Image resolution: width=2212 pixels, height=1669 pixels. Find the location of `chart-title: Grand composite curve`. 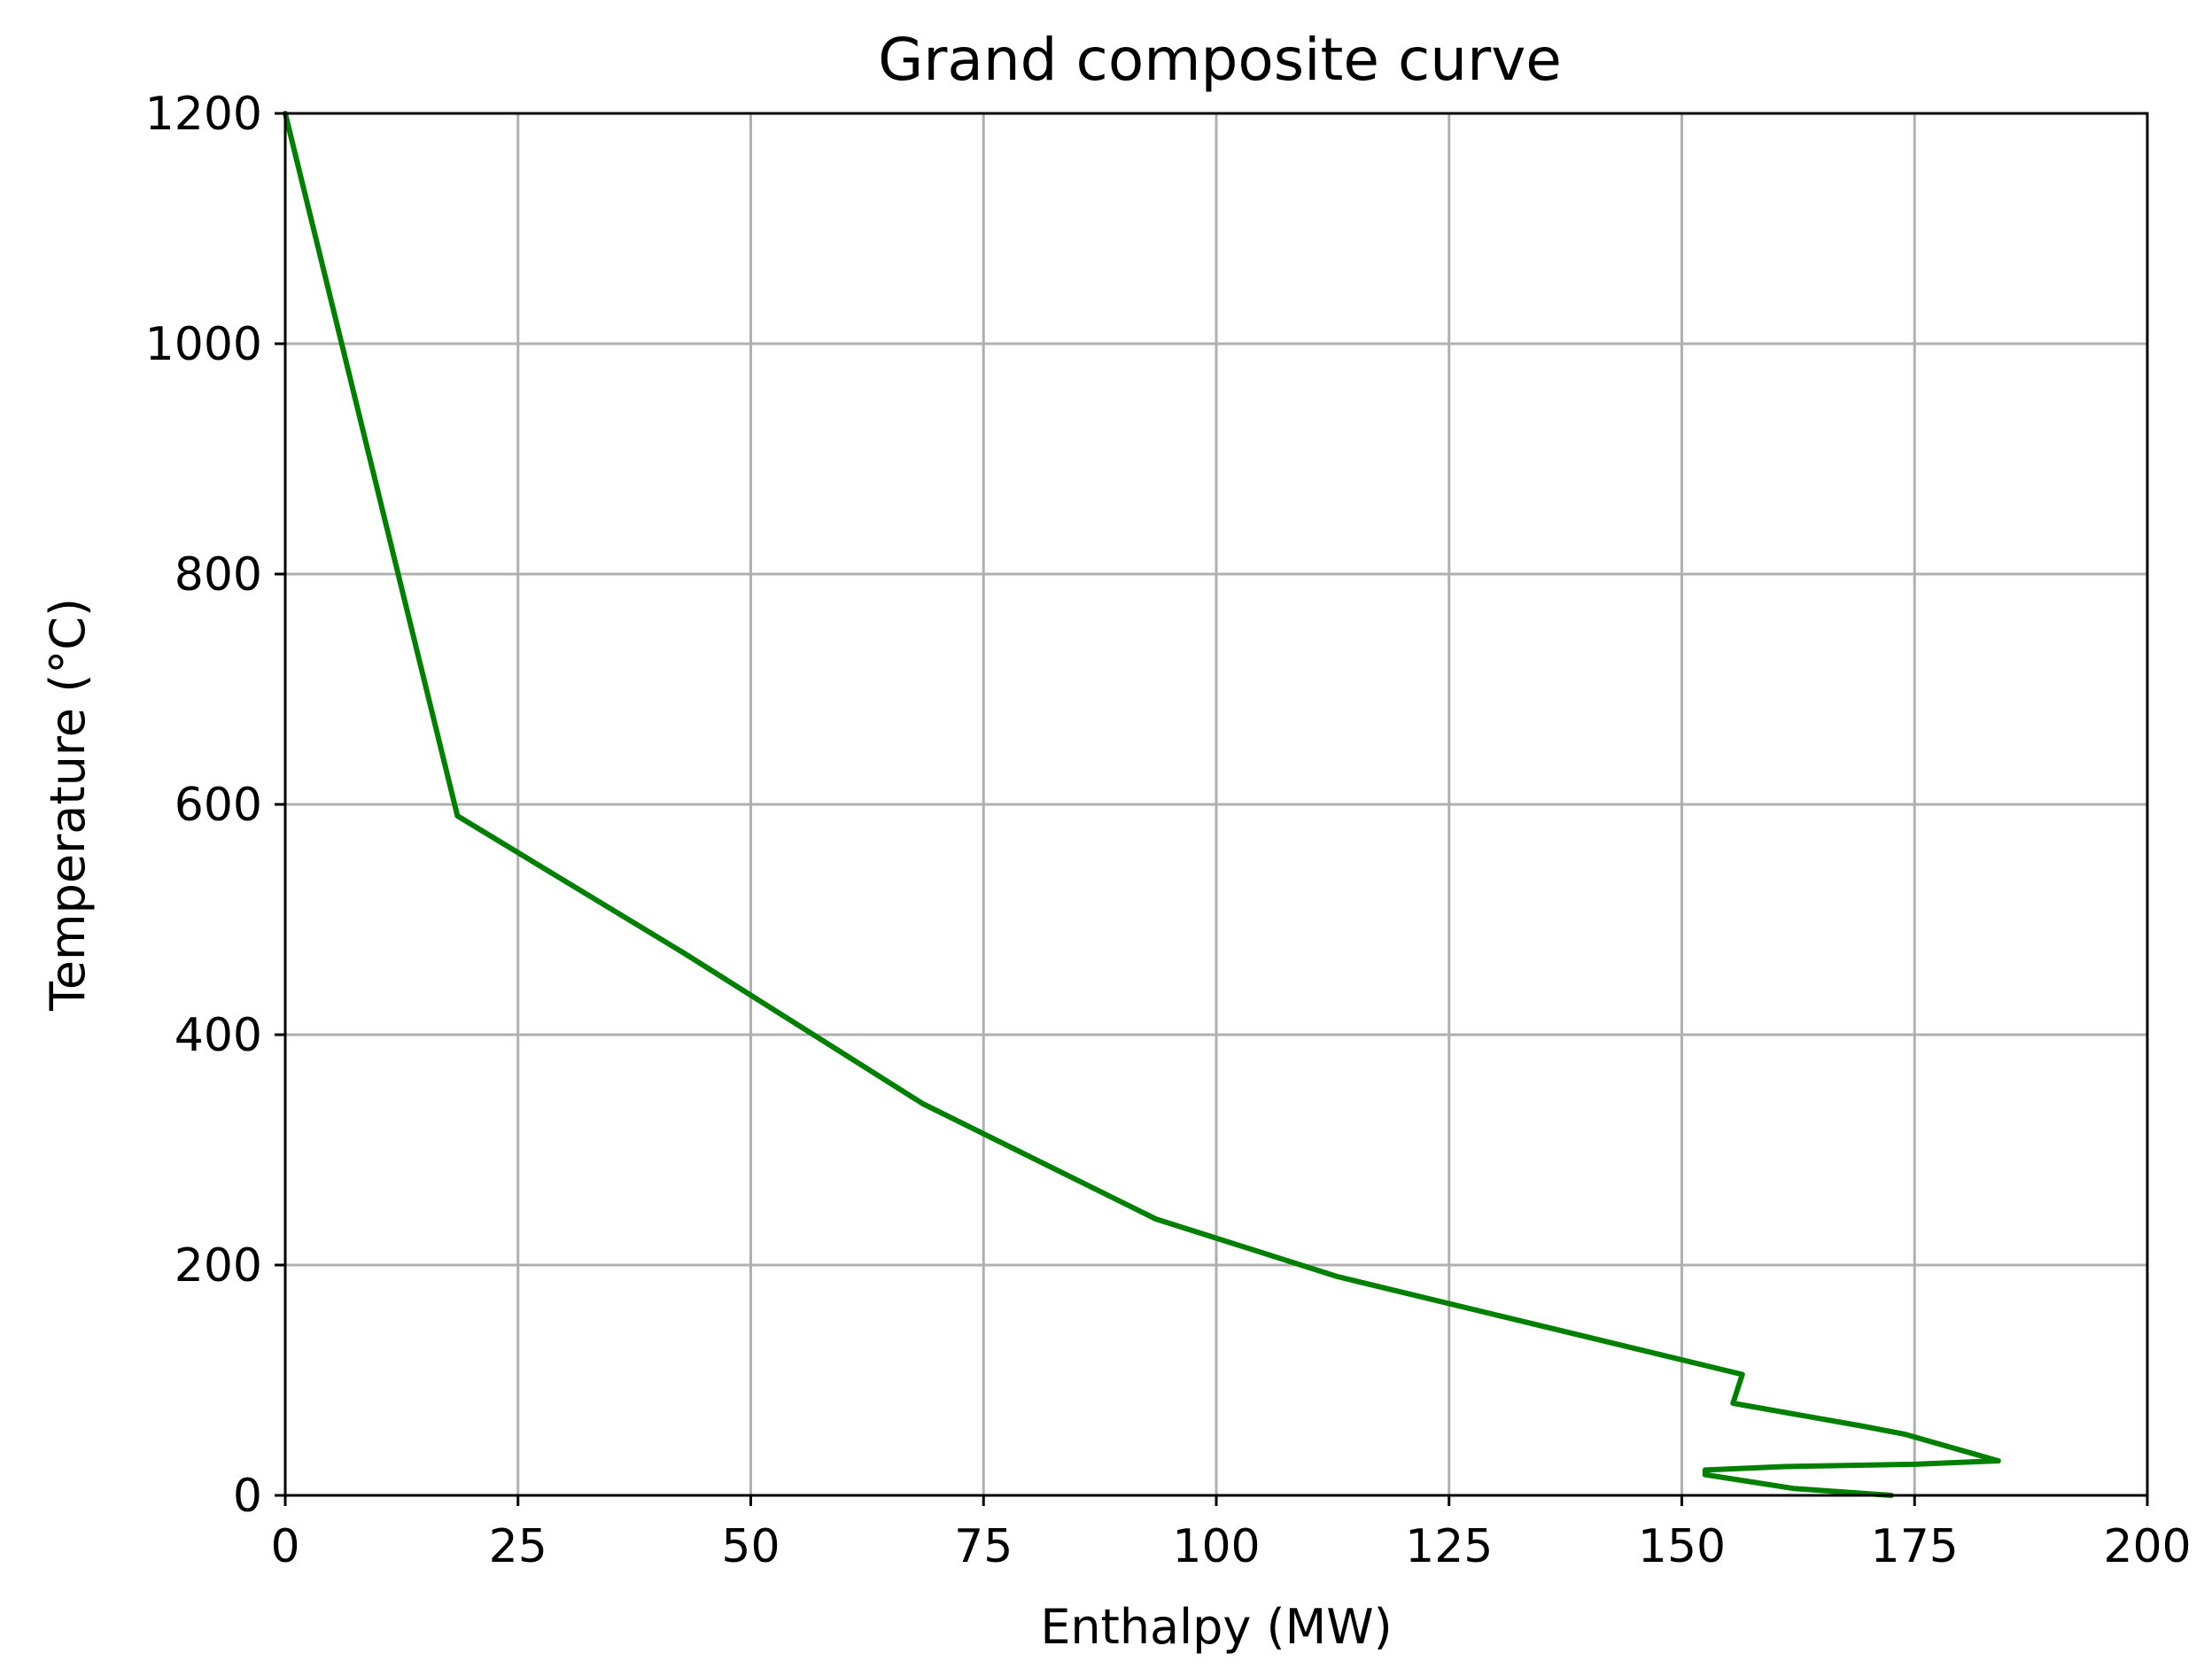

chart-title: Grand composite curve is located at coordinates (1220, 60).